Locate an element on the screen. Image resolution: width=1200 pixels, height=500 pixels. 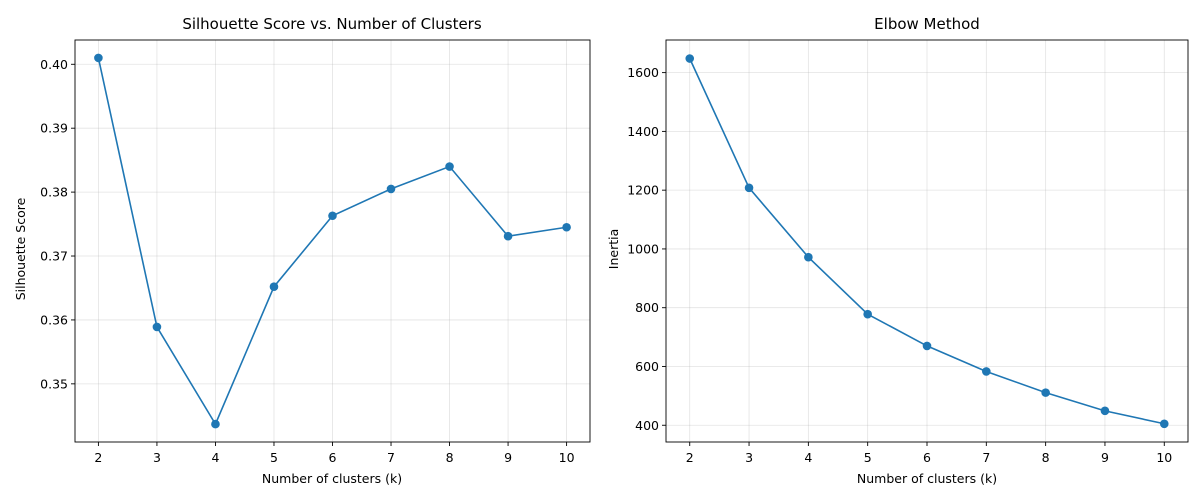
y-tick-label: 0.37 is located at coordinates (54, 256).